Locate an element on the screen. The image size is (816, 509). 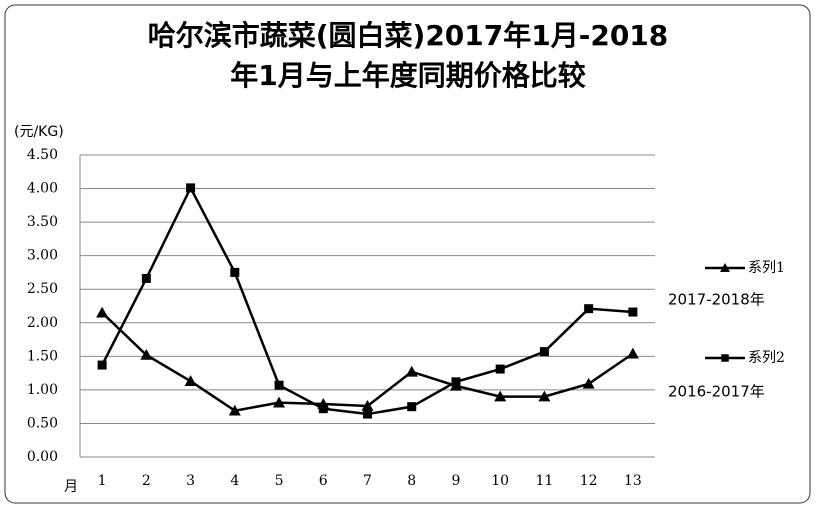
y-tick-label: 3.50 is located at coordinates (42, 222).